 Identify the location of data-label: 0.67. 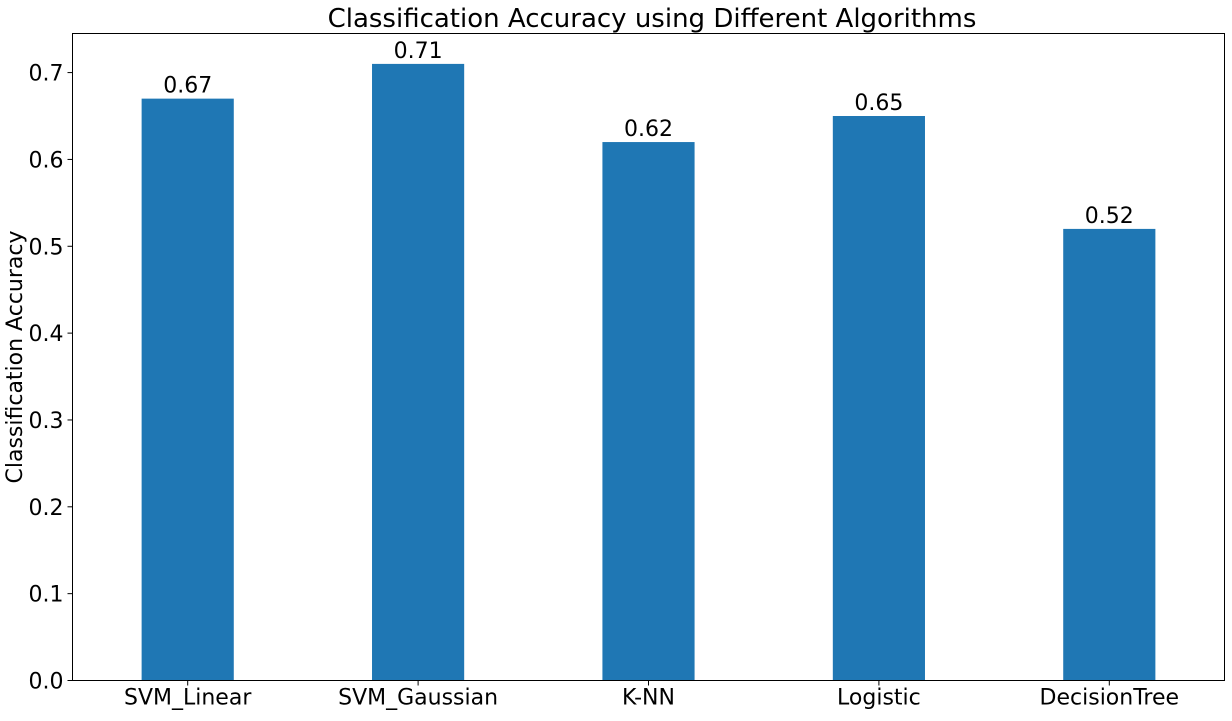
(187, 86).